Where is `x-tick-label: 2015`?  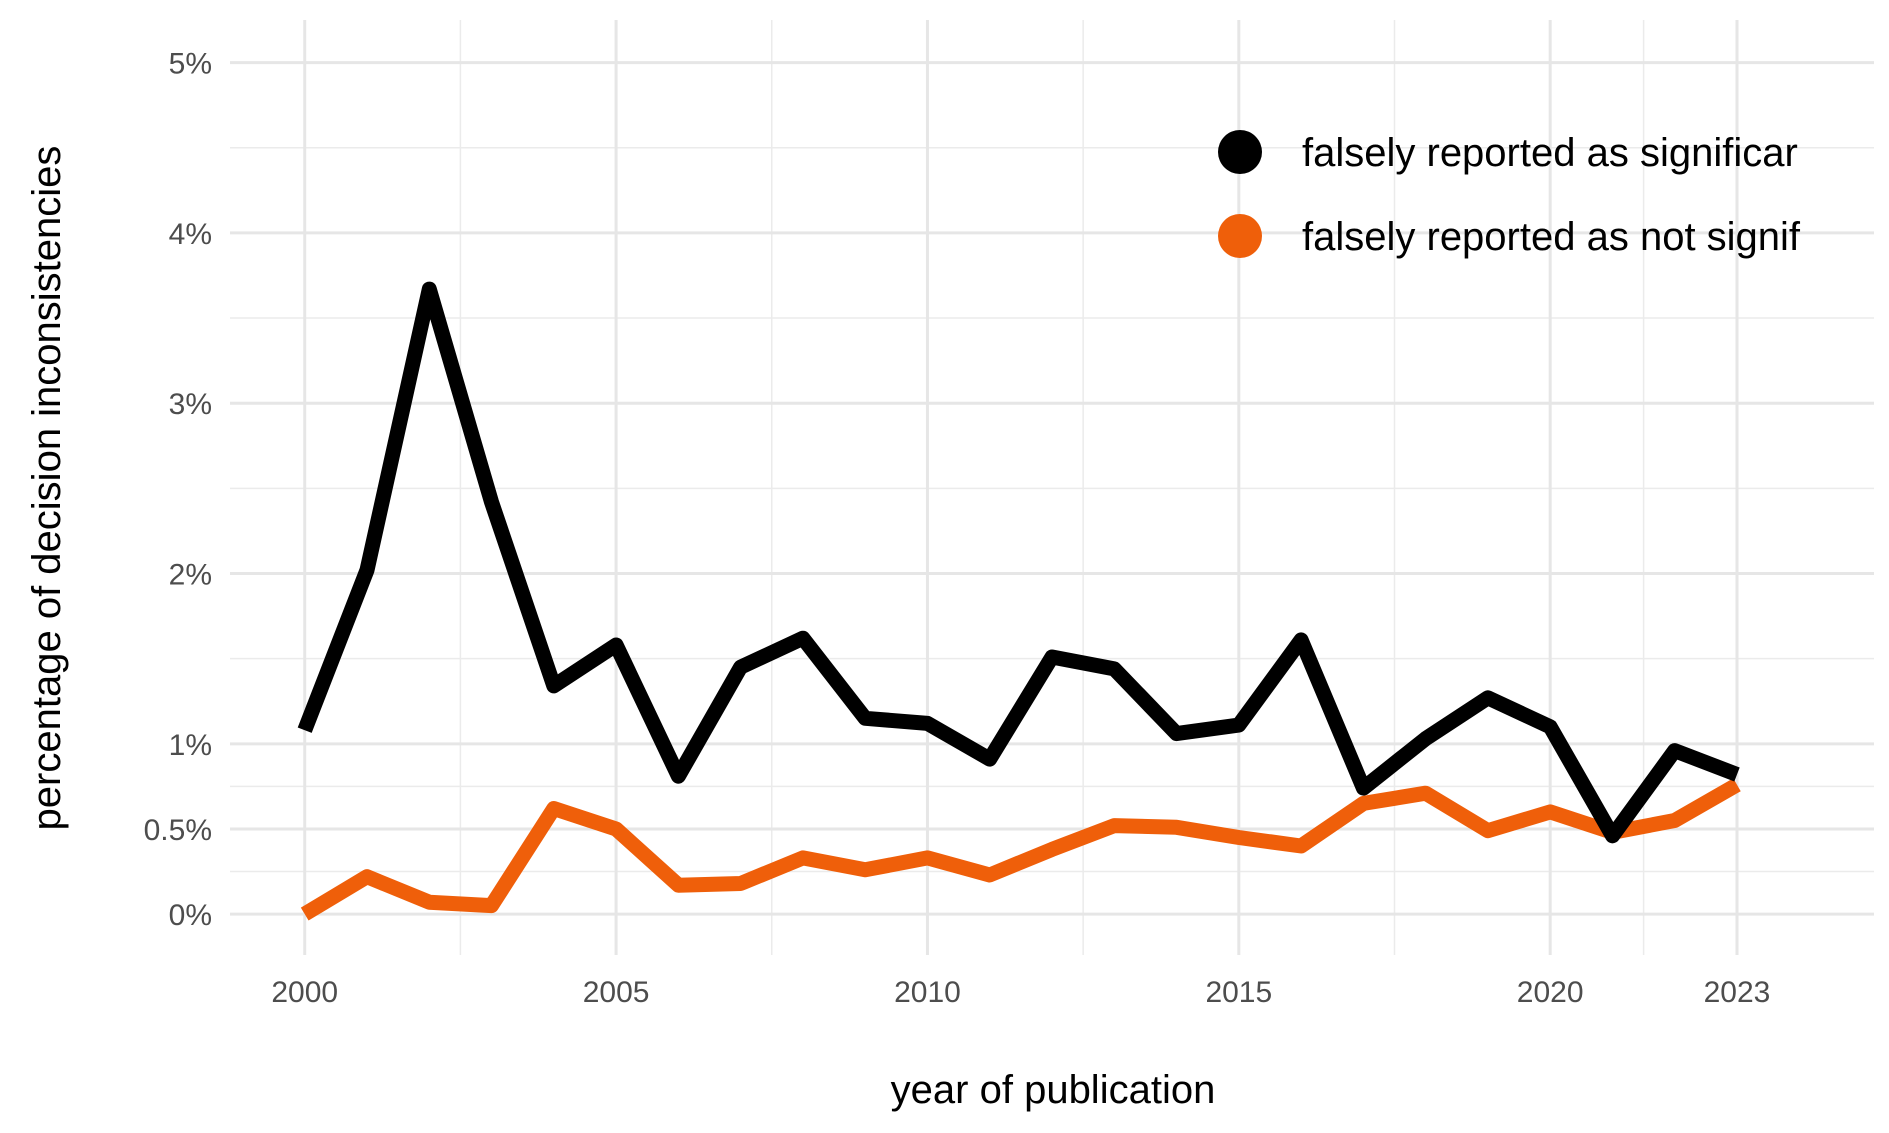
x-tick-label: 2015 is located at coordinates (1238, 992).